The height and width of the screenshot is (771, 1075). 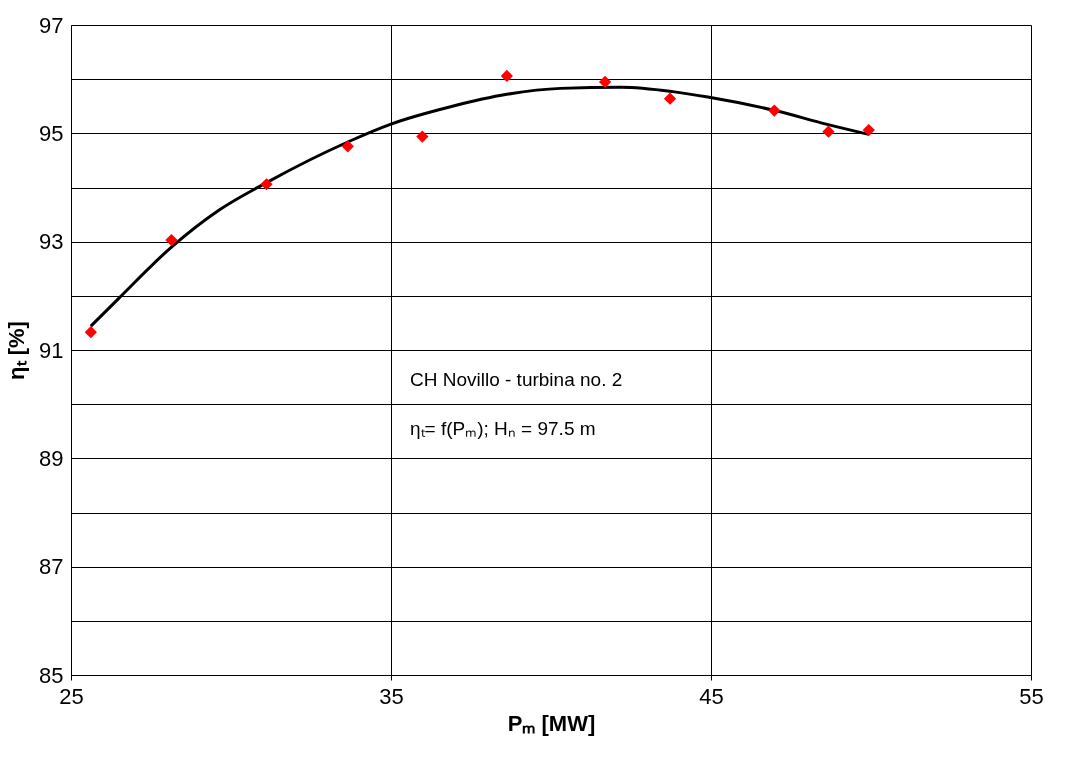 I want to click on x-tick-label: 45, so click(x=711, y=696).